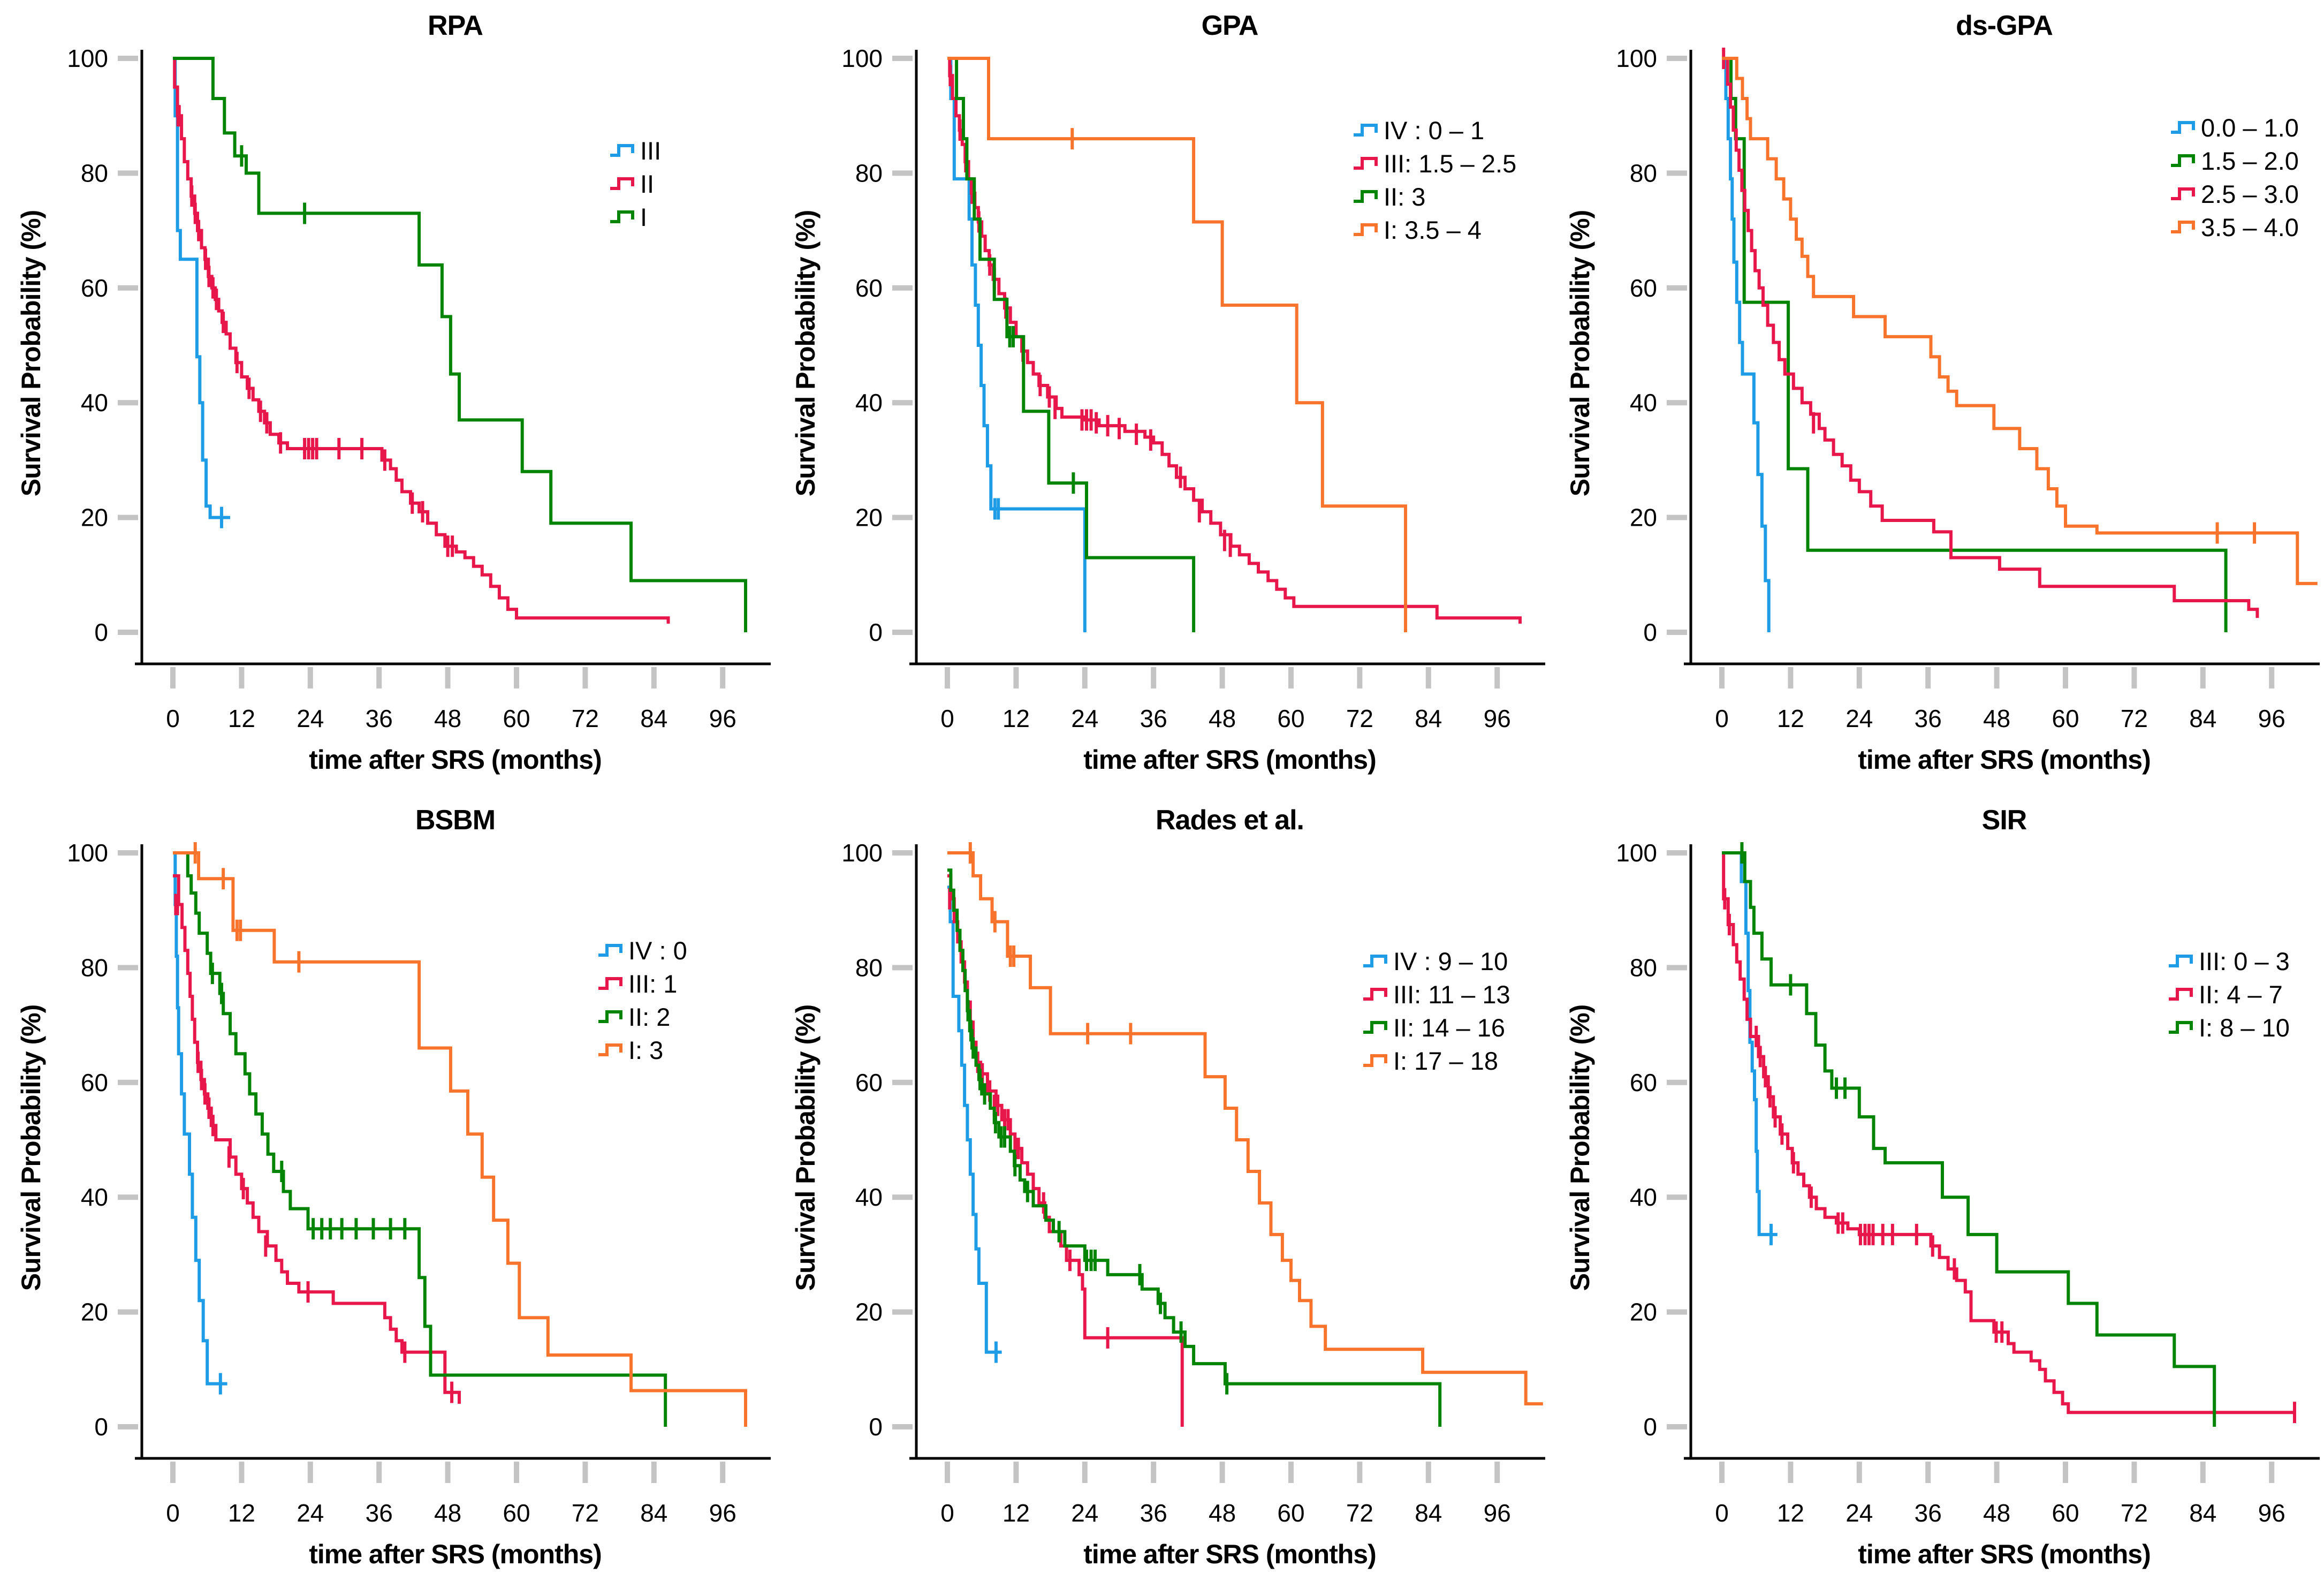 The image size is (2324, 1589). Describe the element at coordinates (2250, 161) in the screenshot. I see `legend-label: 1.5 – 2.0` at that location.